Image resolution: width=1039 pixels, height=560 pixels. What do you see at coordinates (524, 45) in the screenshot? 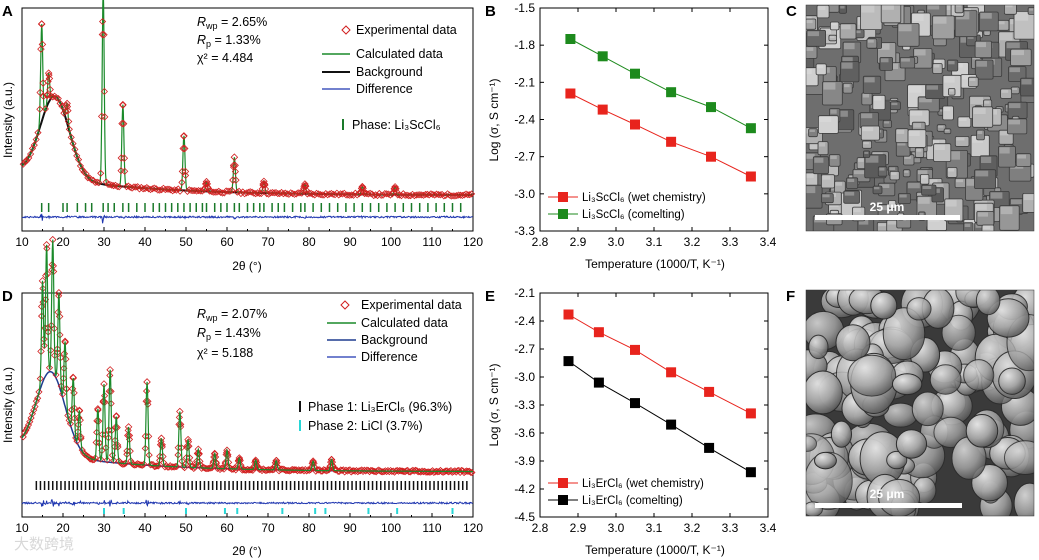
I see `y-tick-label: -1.8` at bounding box center [524, 45].